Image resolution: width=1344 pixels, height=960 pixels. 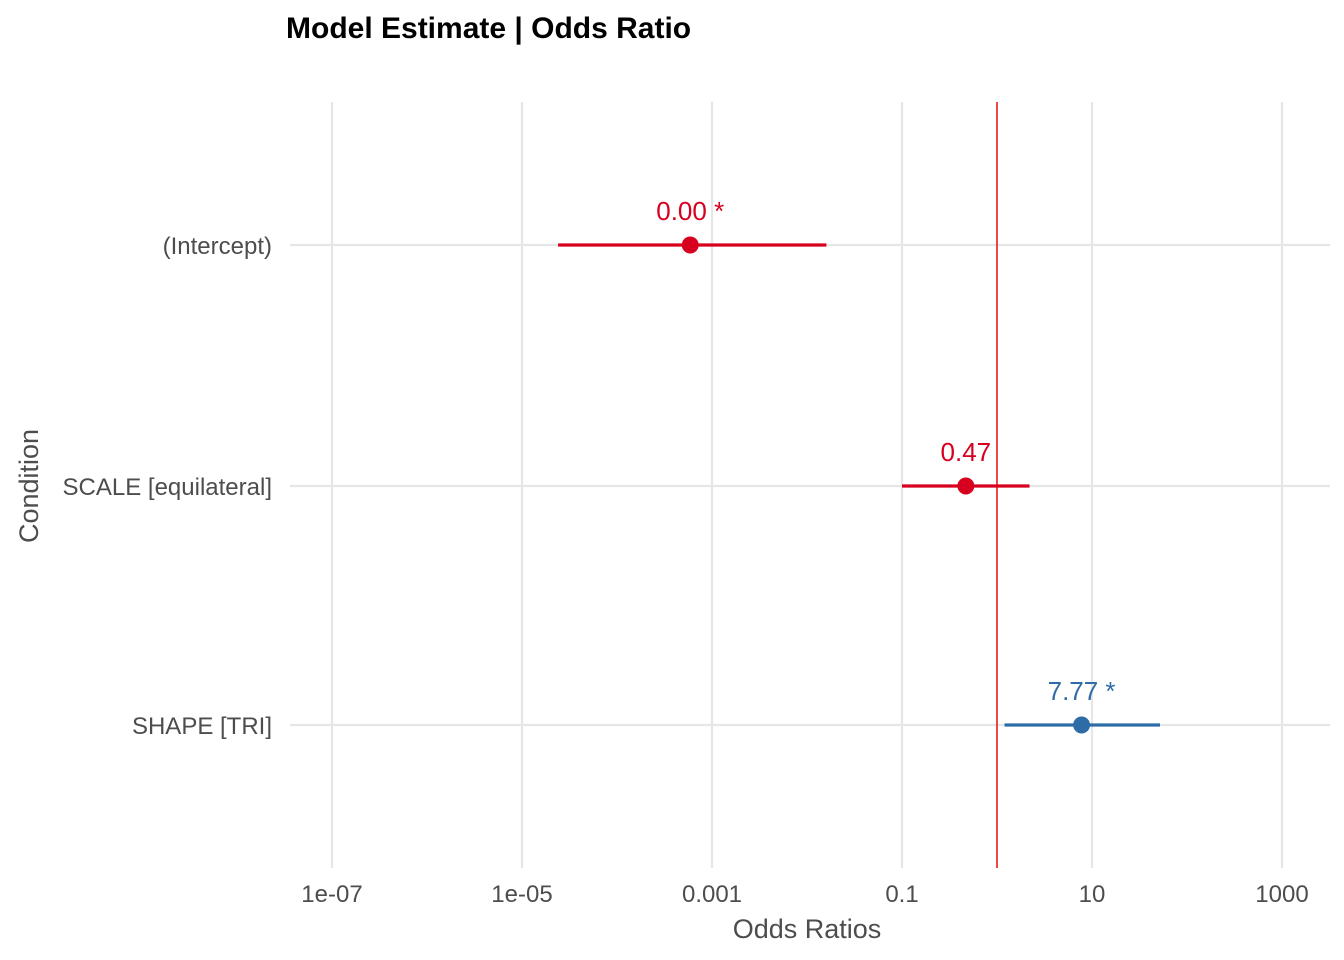 What do you see at coordinates (202, 726) in the screenshot?
I see `y-tick-label: SHAPE [TRI]` at bounding box center [202, 726].